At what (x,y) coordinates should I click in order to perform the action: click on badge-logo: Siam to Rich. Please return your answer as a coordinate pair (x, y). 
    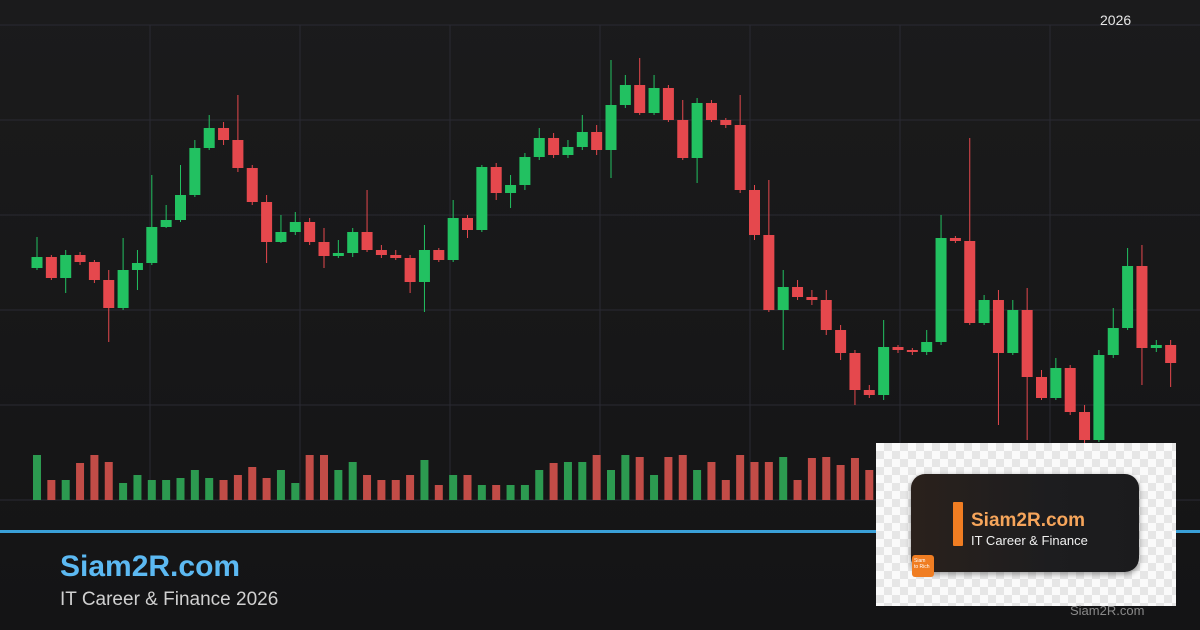
    Looking at the image, I should click on (923, 566).